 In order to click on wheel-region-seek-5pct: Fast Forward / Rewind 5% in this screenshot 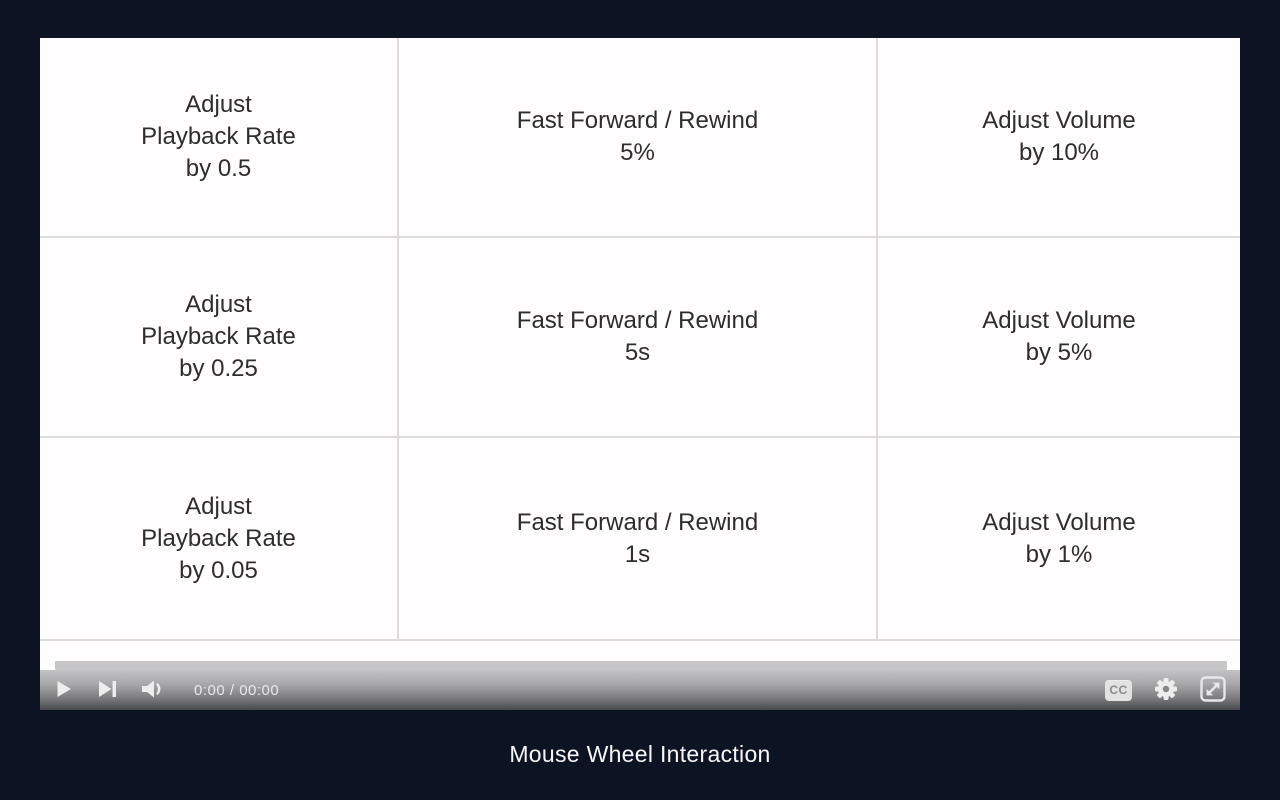, I will do `click(638, 138)`.